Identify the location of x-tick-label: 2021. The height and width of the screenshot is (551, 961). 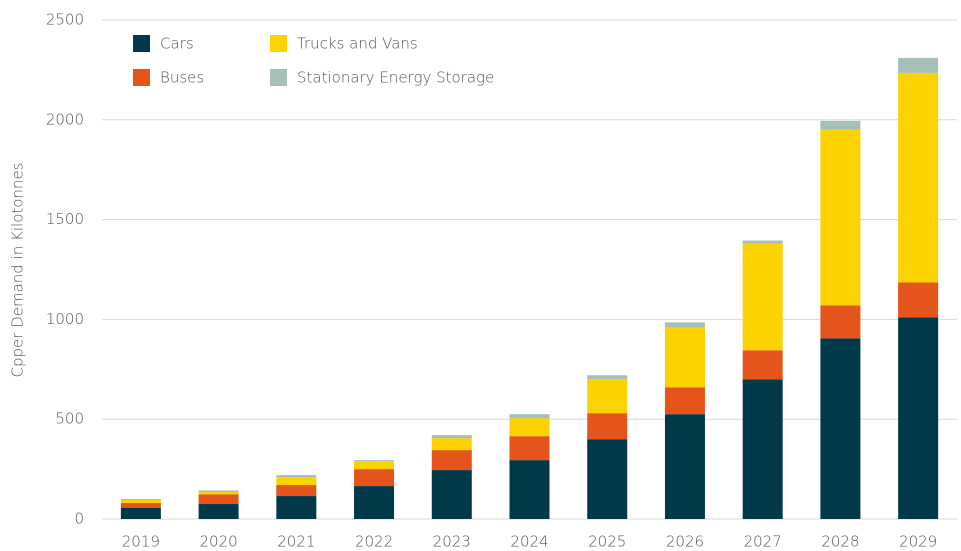
(296, 542).